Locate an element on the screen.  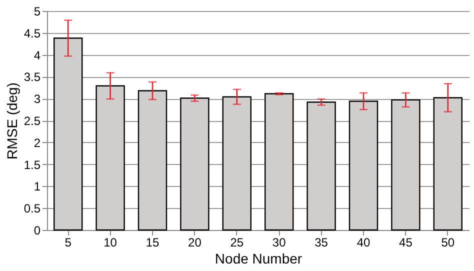
y-tick-label: 0 is located at coordinates (37, 231).